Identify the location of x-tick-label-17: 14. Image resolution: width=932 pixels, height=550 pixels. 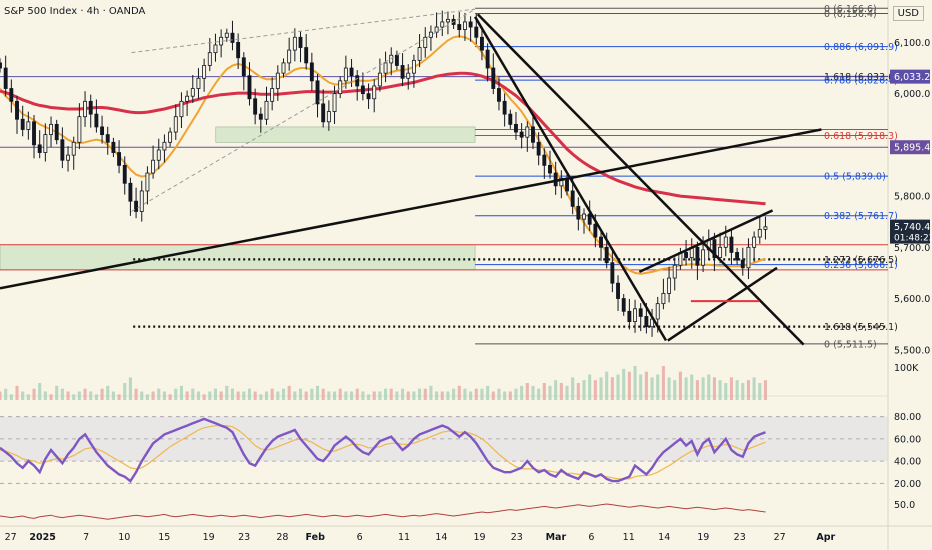
(664, 537).